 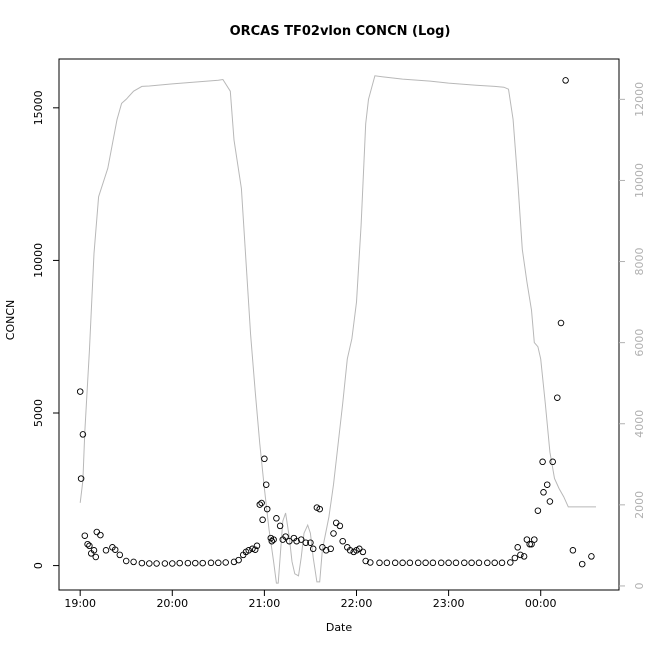 I want to click on bottom-axis: 19:00 20:00 21:00 22:00 23:00 00:00, so click(x=310, y=600).